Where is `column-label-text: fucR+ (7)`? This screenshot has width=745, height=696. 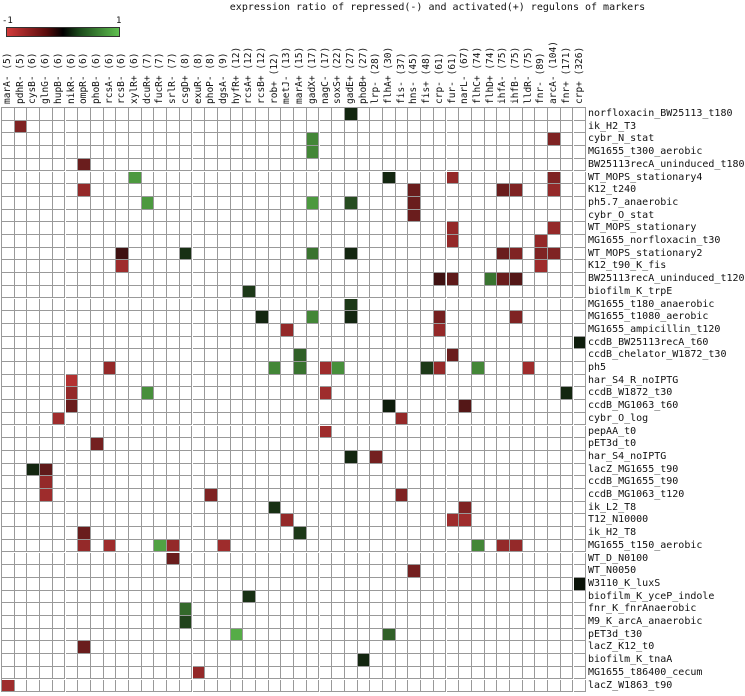 column-label-text: fucR+ (7) is located at coordinates (160, 78).